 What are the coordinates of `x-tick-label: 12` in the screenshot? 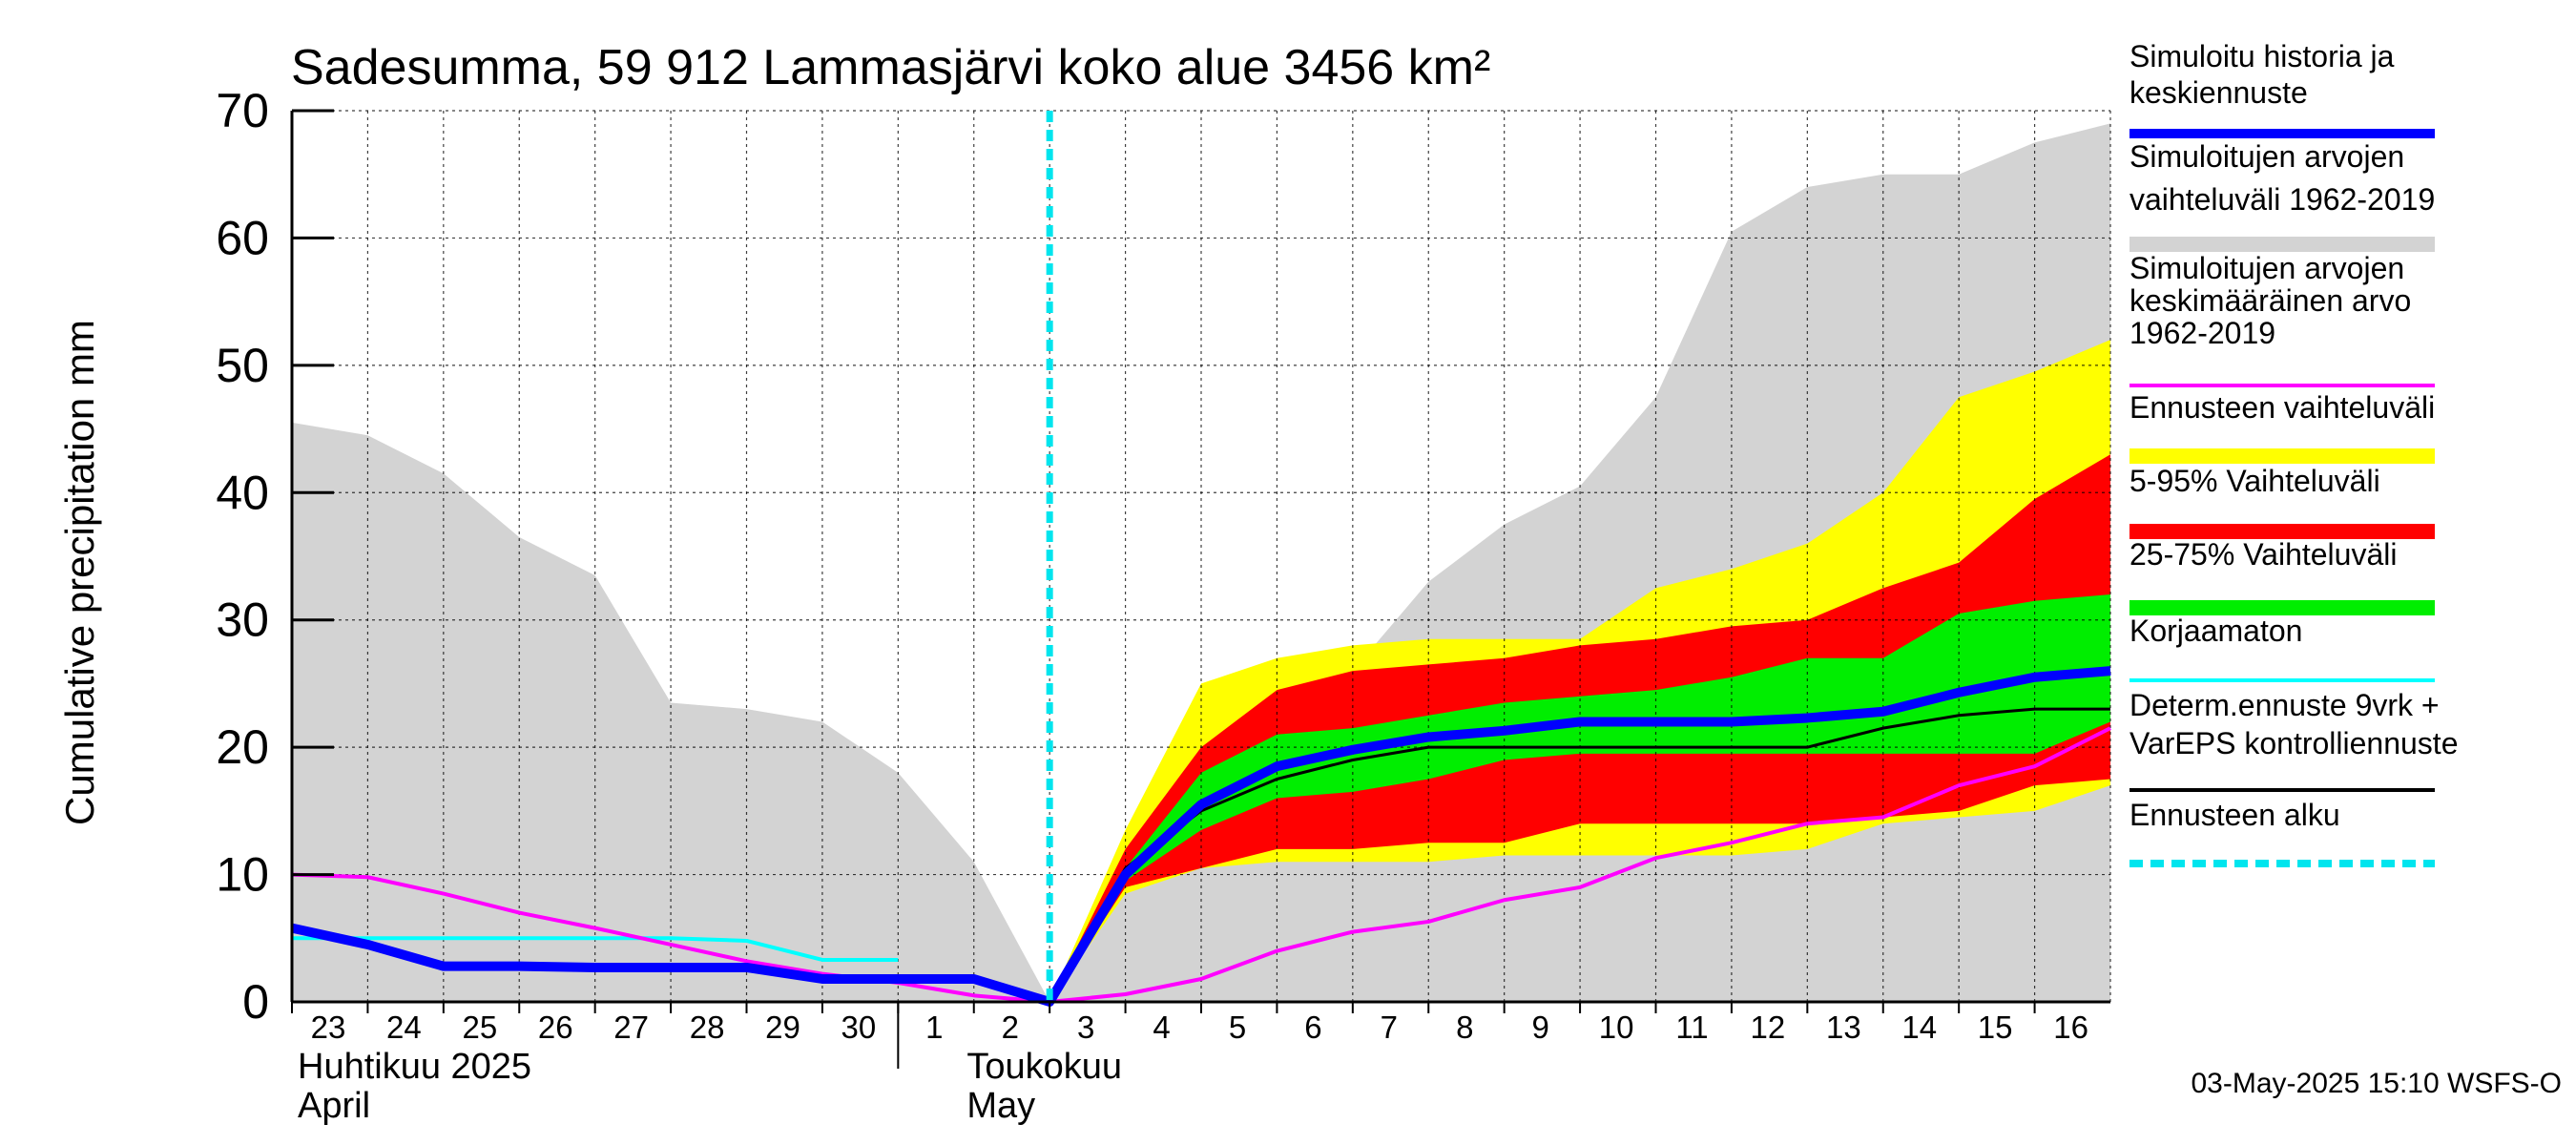 It's located at (1768, 1027).